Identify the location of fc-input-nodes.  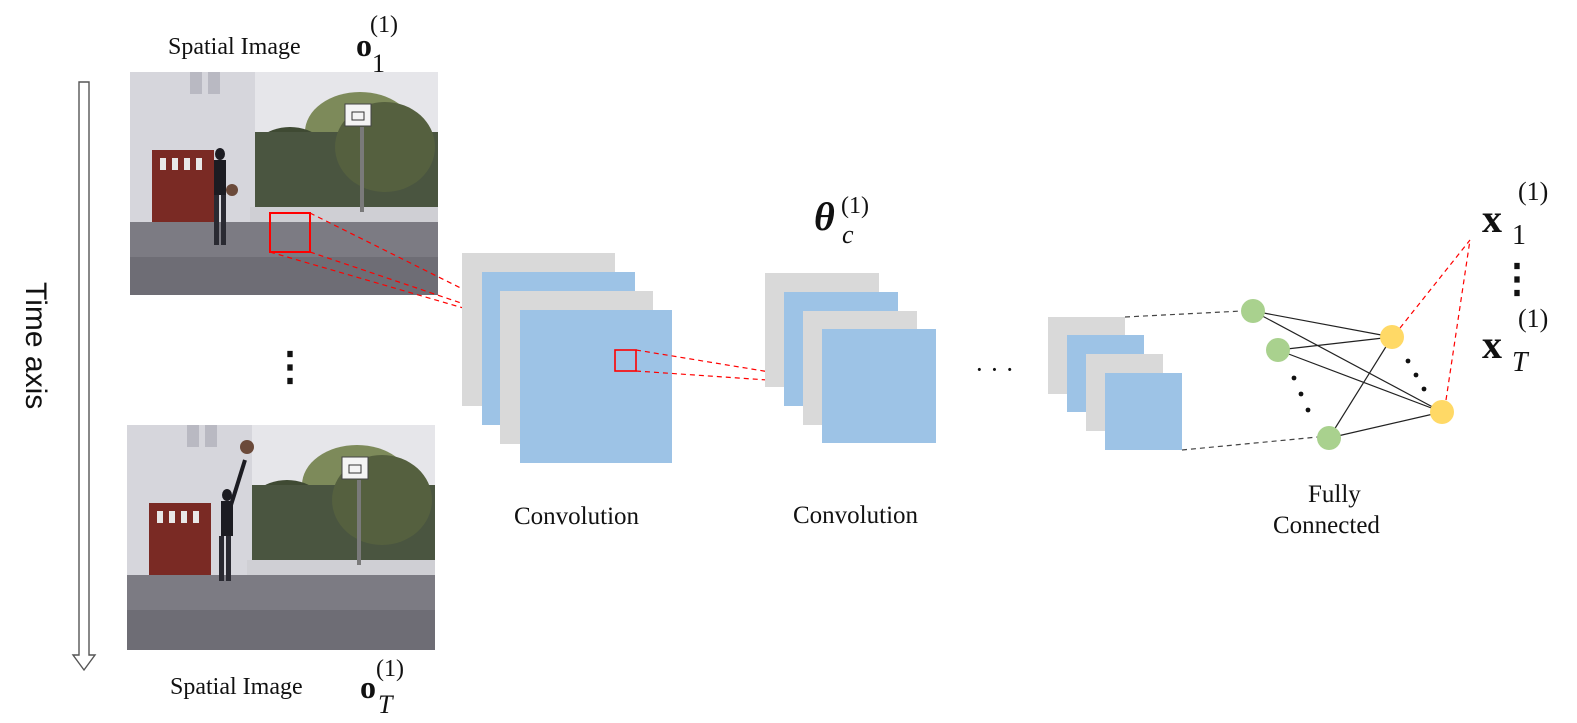
(1291, 374).